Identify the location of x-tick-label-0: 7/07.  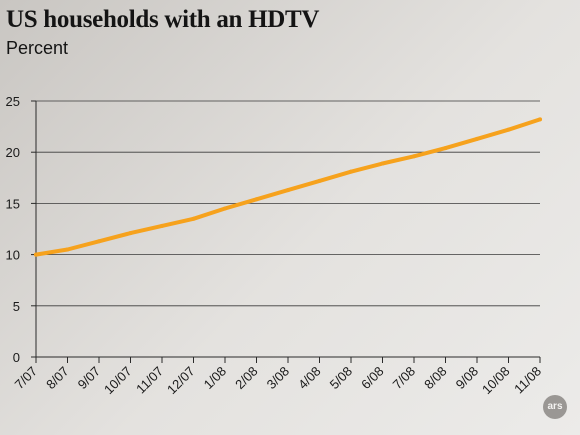
(26, 378).